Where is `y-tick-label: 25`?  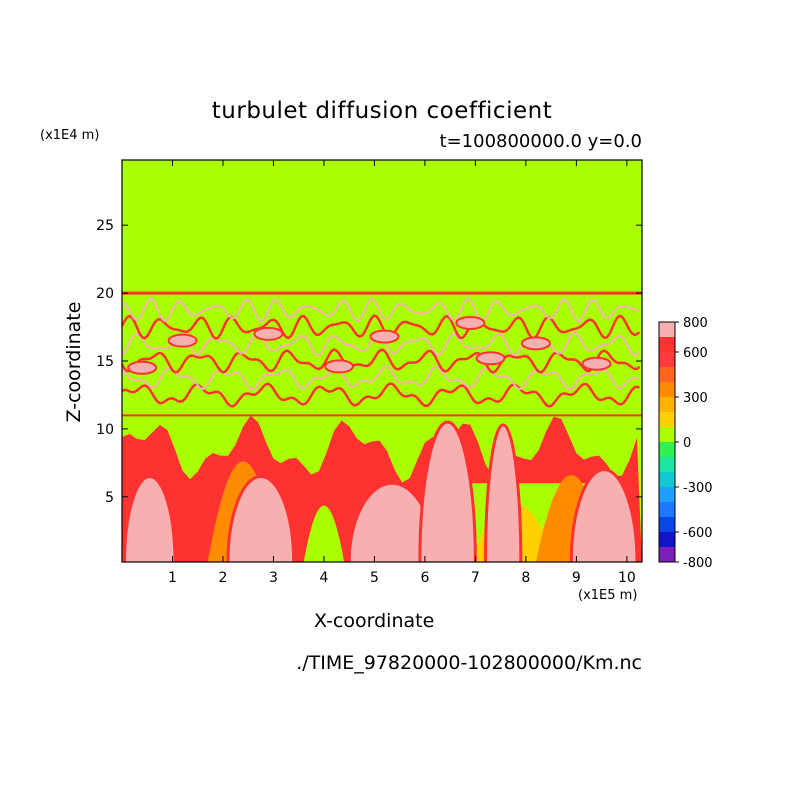
y-tick-label: 25 is located at coordinates (105, 226).